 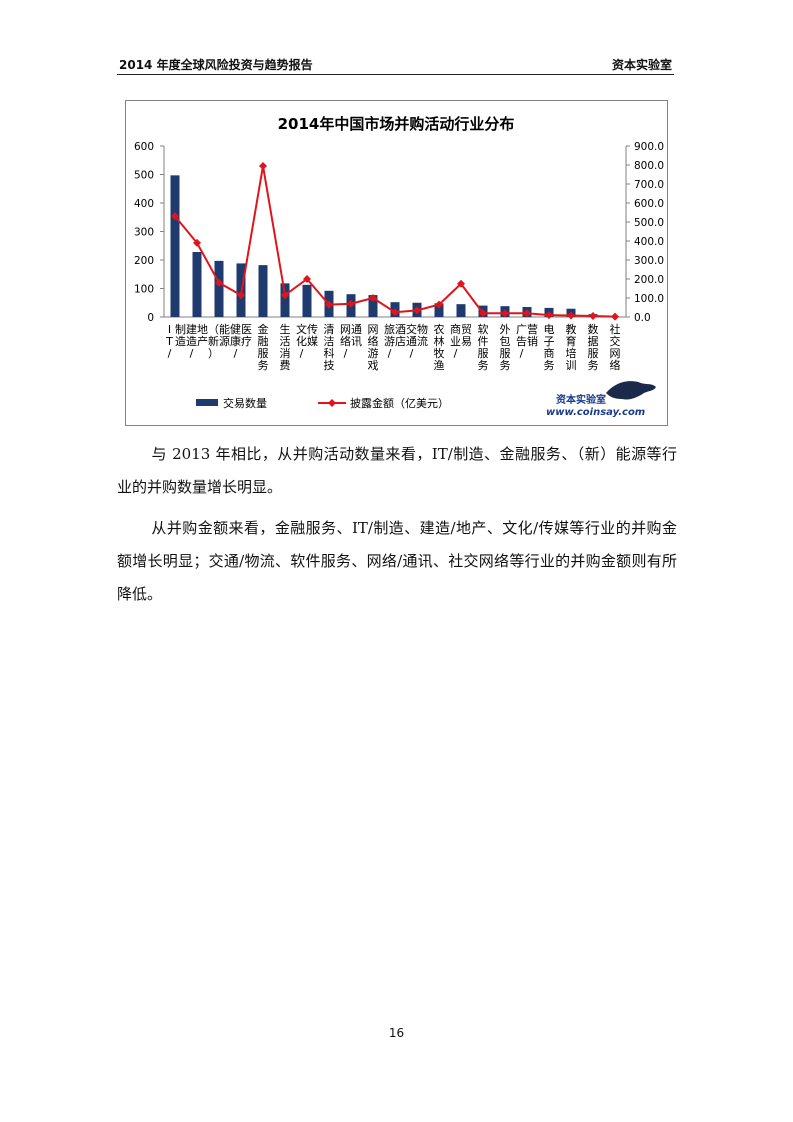 What do you see at coordinates (641, 65) in the screenshot?
I see `header-brand: 资本实验室` at bounding box center [641, 65].